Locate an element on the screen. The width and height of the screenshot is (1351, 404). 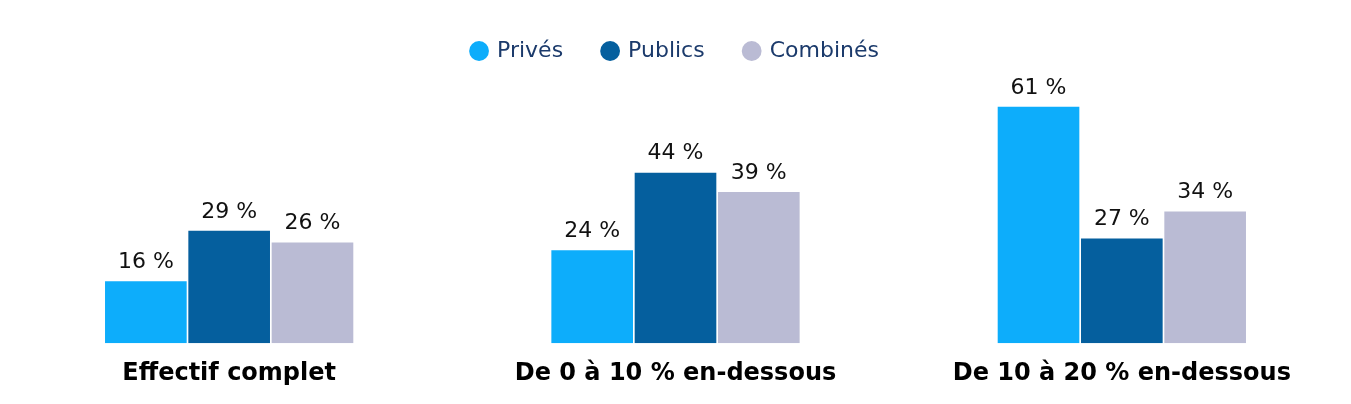
x-tick-label: De 0 à 10 % en-dessous is located at coordinates (675, 371).